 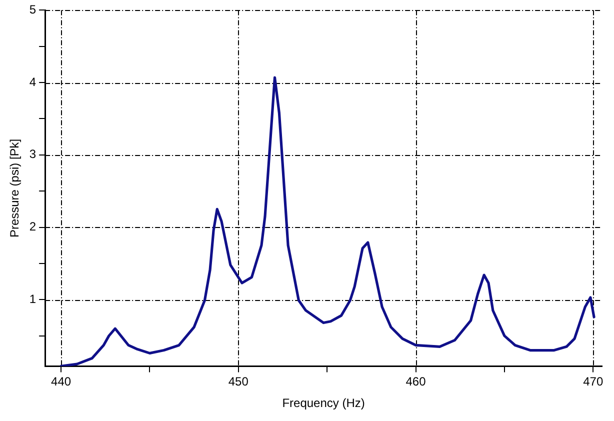 I want to click on x-tick-label: 450, so click(x=238, y=381).